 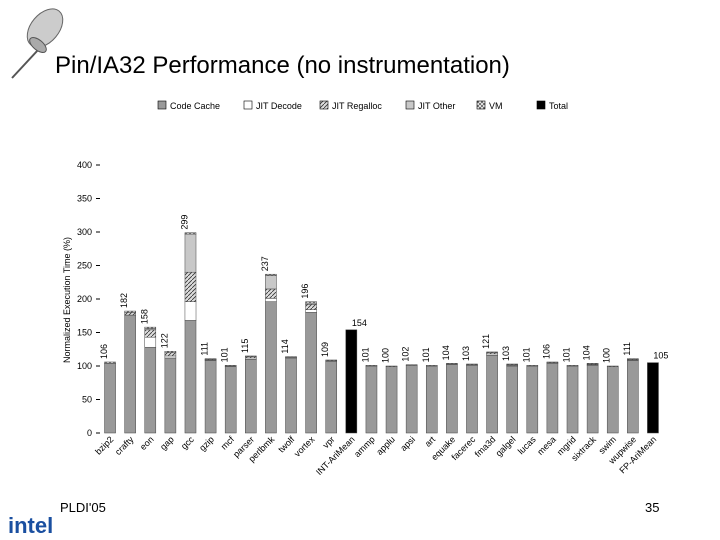 I want to click on x-tick-label: fma3d, so click(x=485, y=446).